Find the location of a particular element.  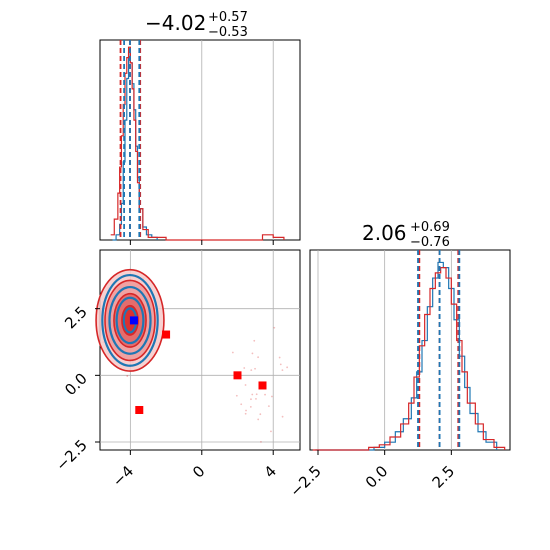

markers is located at coordinates (198, 365).